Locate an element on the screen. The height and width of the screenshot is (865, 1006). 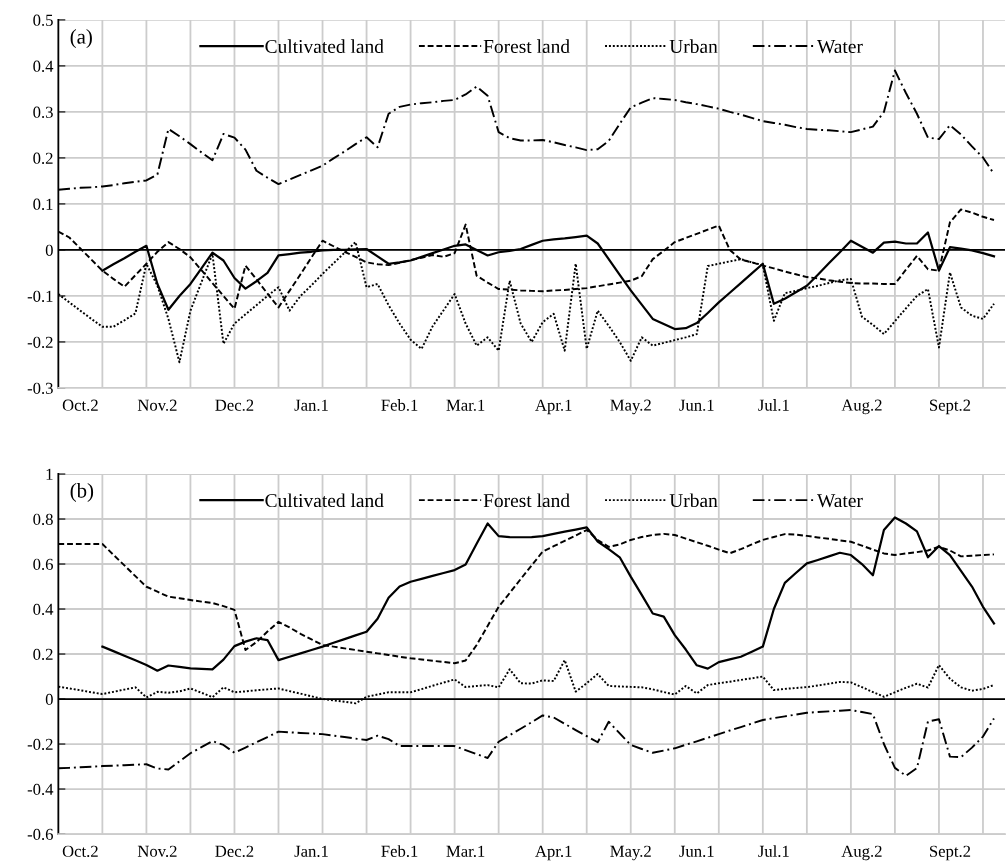
y-tick-label: 0.6 is located at coordinates (43, 564).